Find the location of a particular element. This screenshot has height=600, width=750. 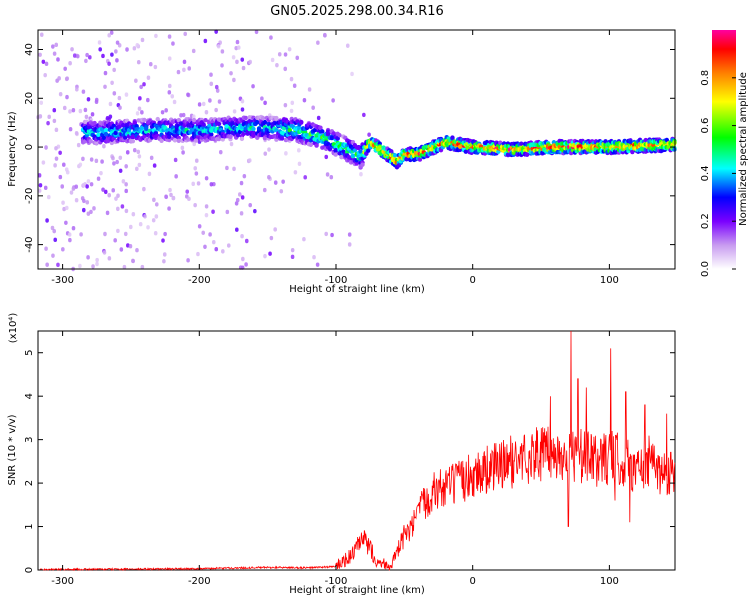

y-tick-label: 0 is located at coordinates (29, 570).